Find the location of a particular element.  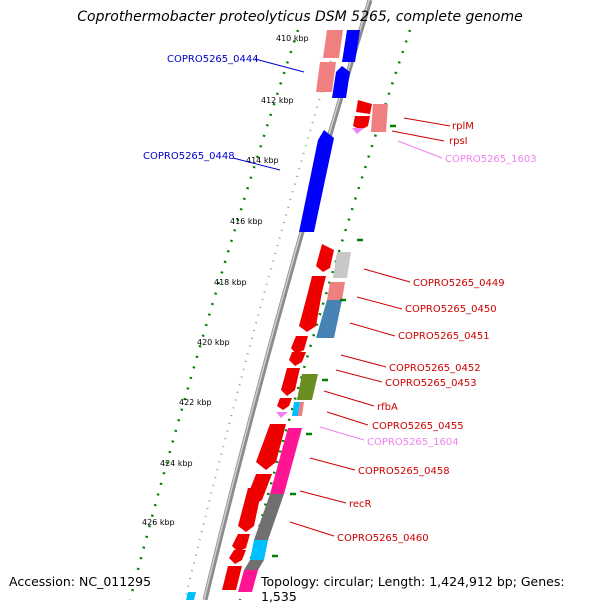

gene-0460-red is located at coordinates (241, 543).